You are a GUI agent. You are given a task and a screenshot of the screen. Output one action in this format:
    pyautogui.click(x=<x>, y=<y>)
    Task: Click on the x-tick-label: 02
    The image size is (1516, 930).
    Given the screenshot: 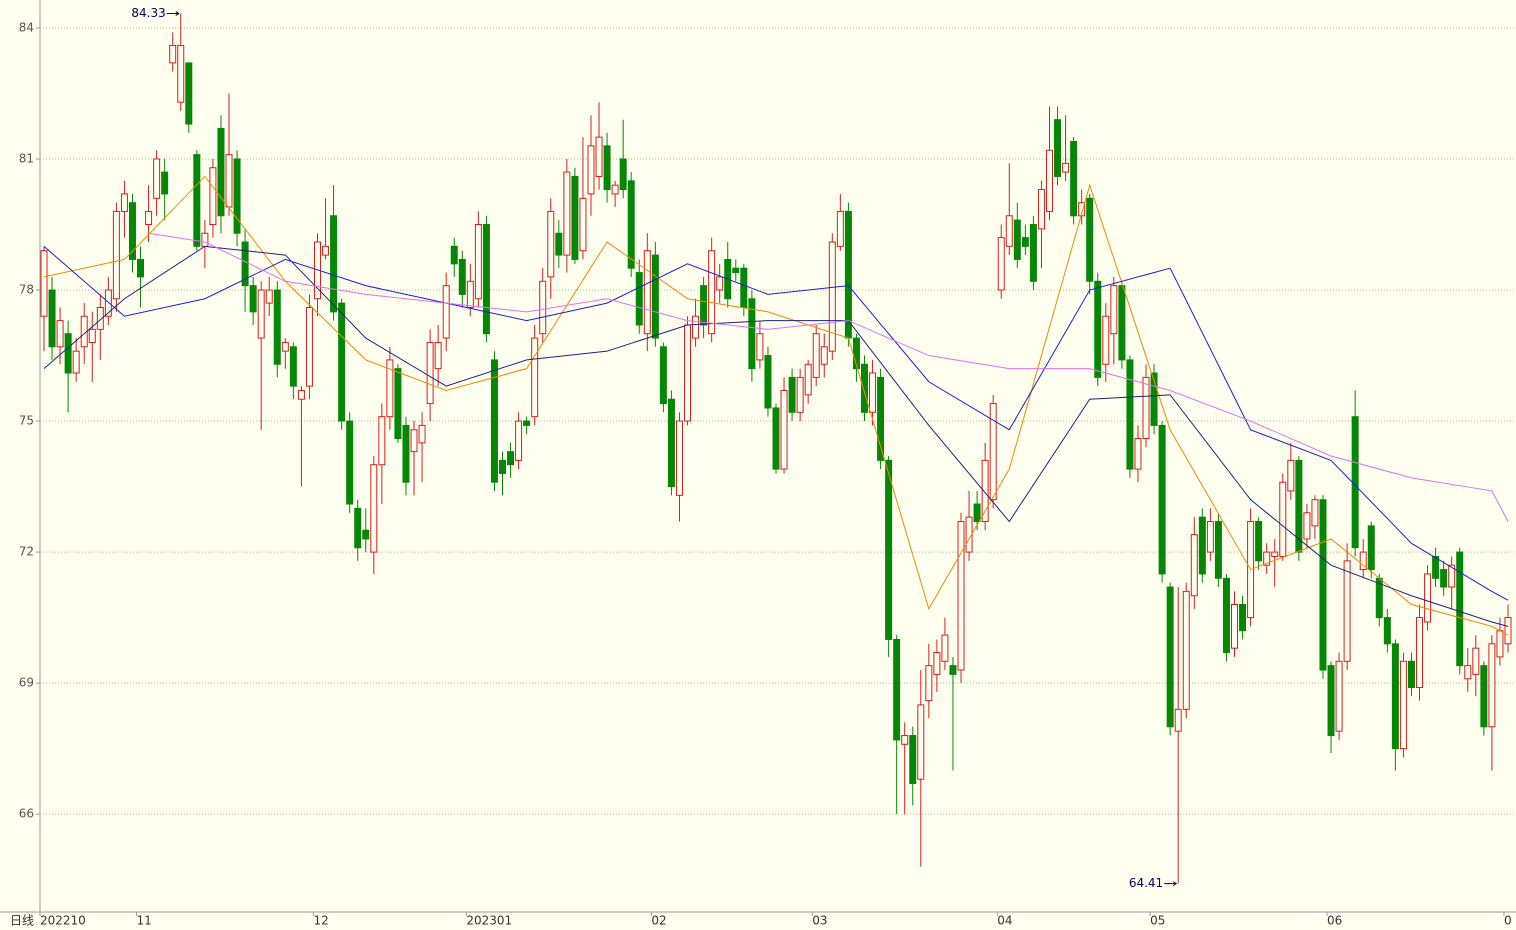 What is the action you would take?
    pyautogui.click(x=658, y=921)
    